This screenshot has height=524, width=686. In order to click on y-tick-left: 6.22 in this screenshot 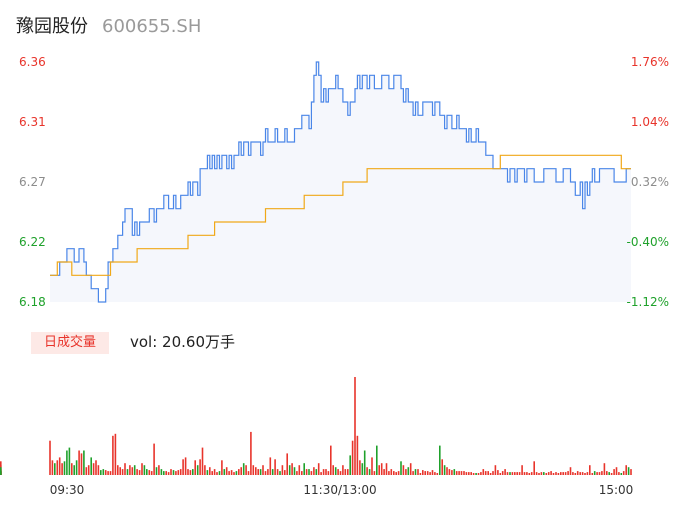, I will do `click(32, 242)`.